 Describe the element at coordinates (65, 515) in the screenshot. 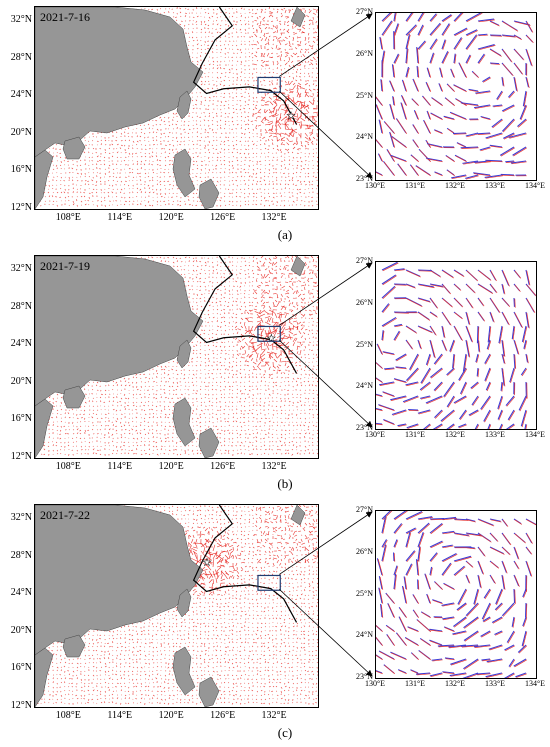

I see `panel-date: 2021-7-22` at that location.